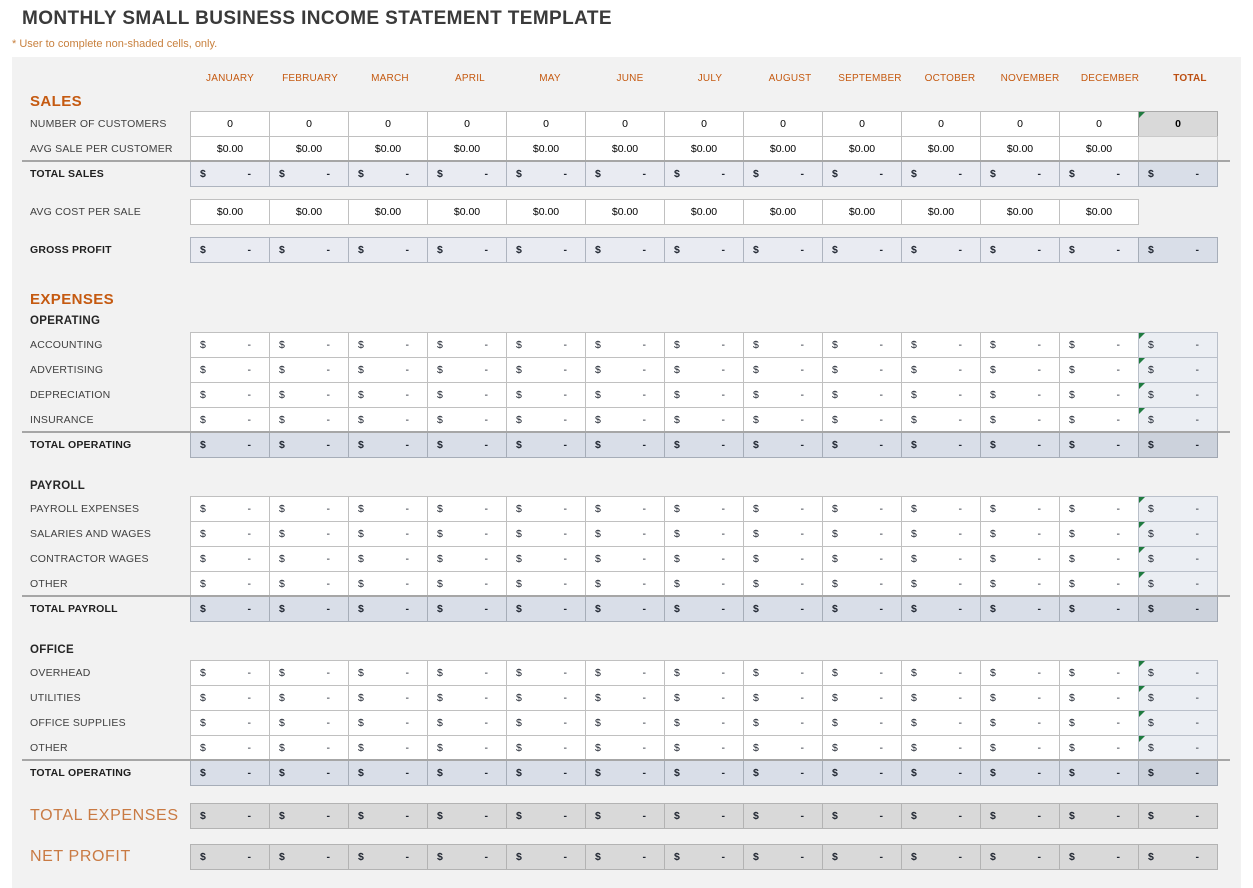 The height and width of the screenshot is (888, 1253). I want to click on cell-number-of-customers-june: 0, so click(625, 124).